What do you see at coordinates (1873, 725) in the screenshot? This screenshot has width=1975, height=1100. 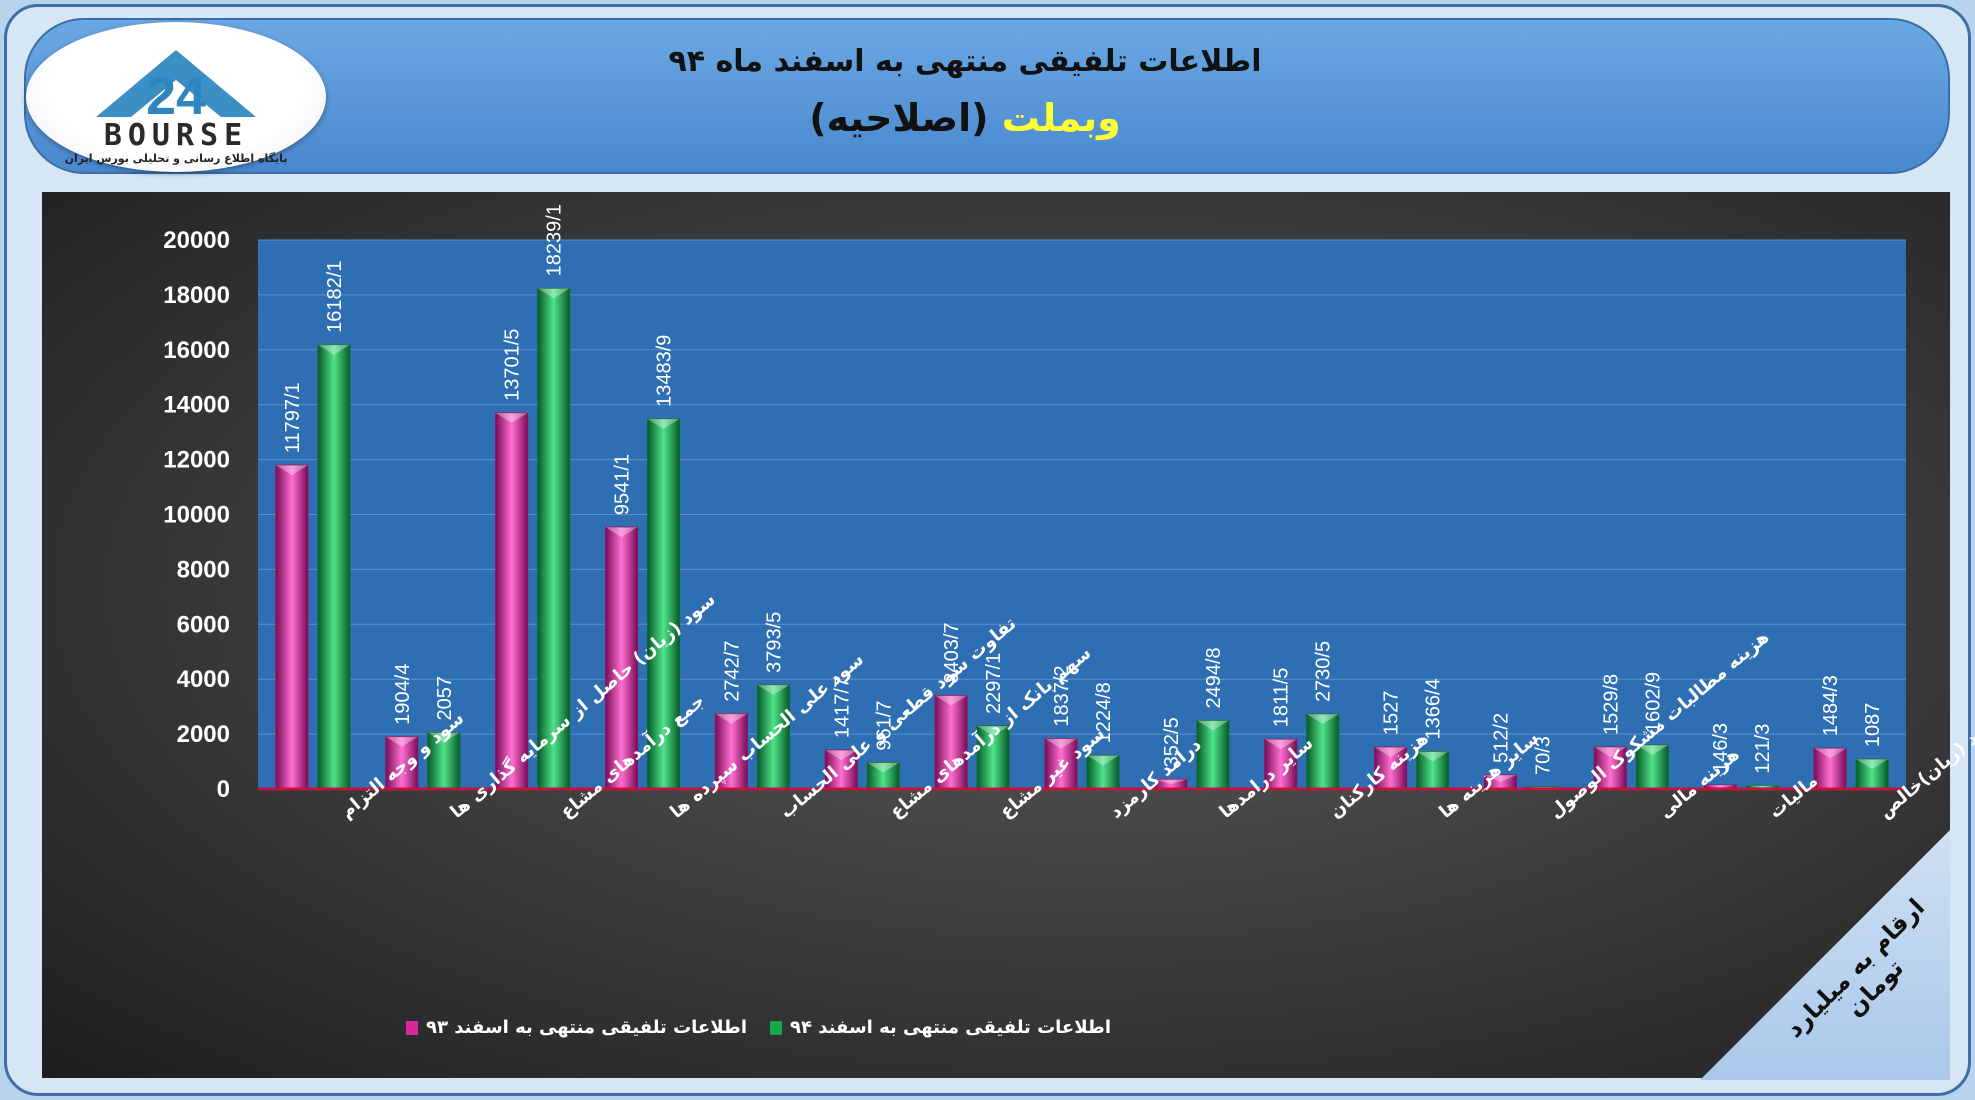 I see `data-label: 1087` at bounding box center [1873, 725].